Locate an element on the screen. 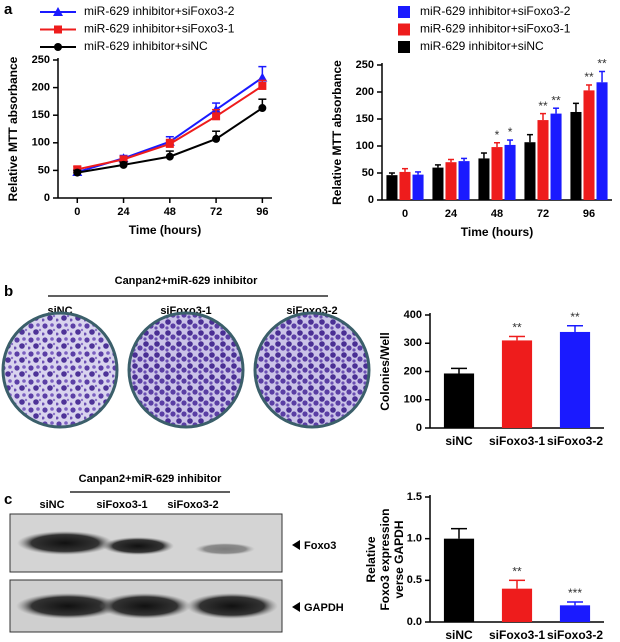 Image resolution: width=620 pixels, height=642 pixels. y-tick-label: 1.0 is located at coordinates (414, 539).